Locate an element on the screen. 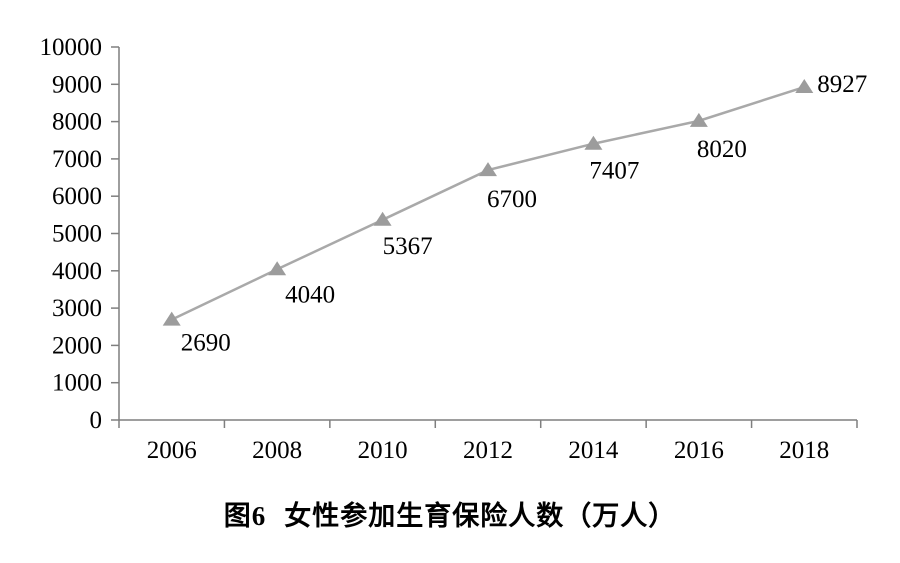 The image size is (900, 563). chart-caption: 图6 女性参加生育保险人数（万人） is located at coordinates (450, 516).